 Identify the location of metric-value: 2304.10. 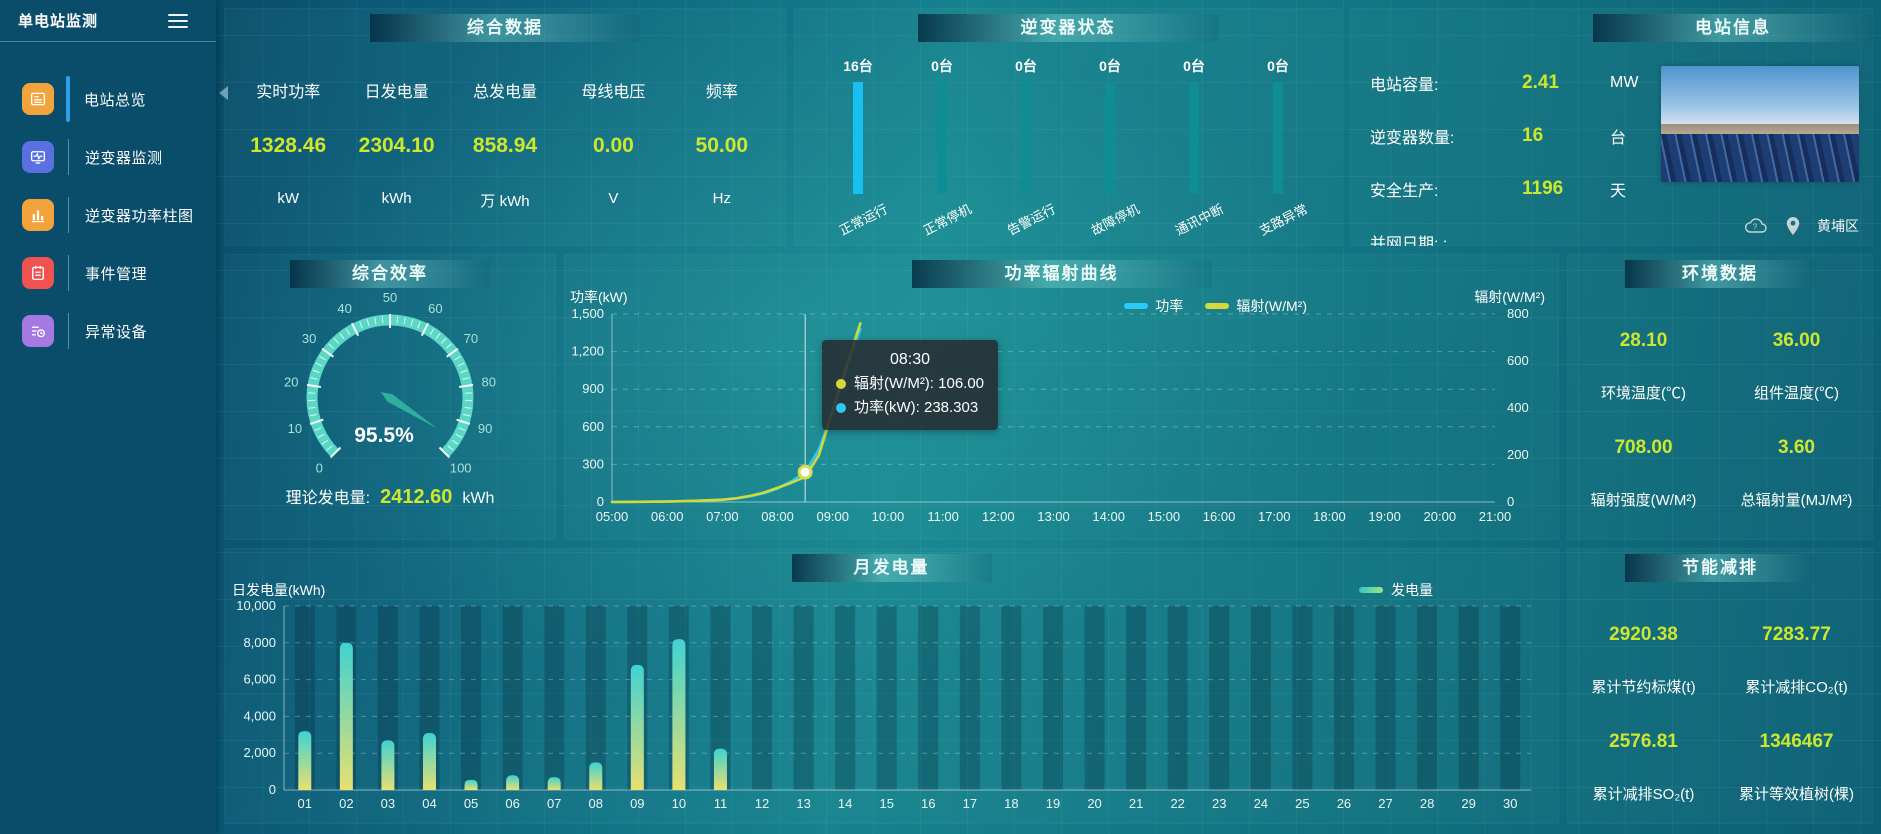
(396, 145).